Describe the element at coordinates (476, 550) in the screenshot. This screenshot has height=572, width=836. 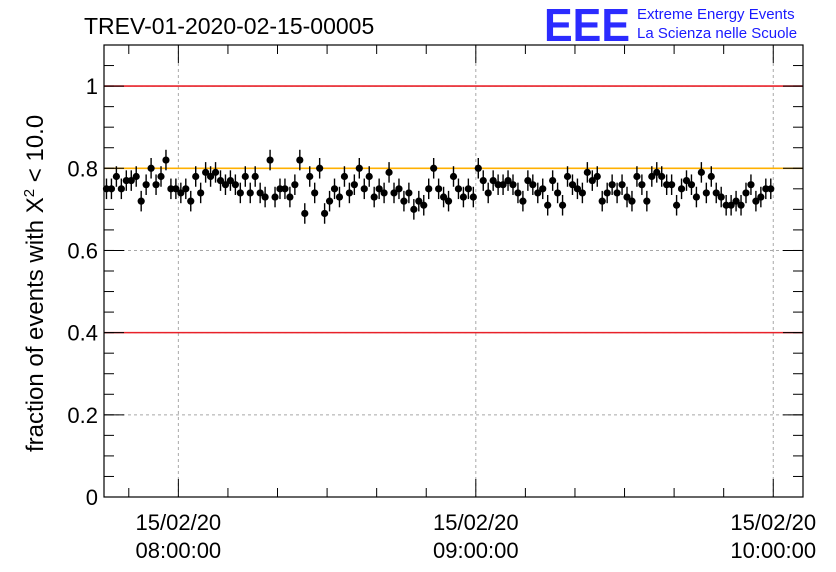
I see `x-tick-time: 09:00:00` at that location.